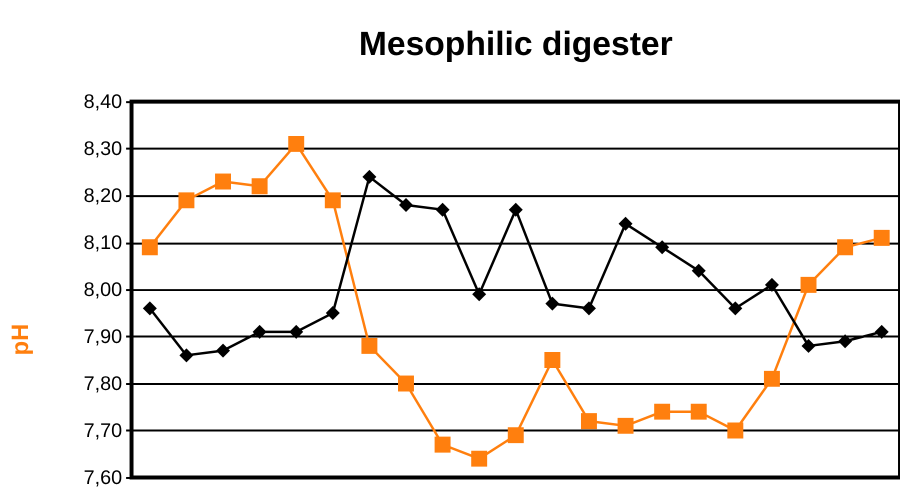  What do you see at coordinates (103, 196) in the screenshot?
I see `y-tick-label: 8,20` at bounding box center [103, 196].